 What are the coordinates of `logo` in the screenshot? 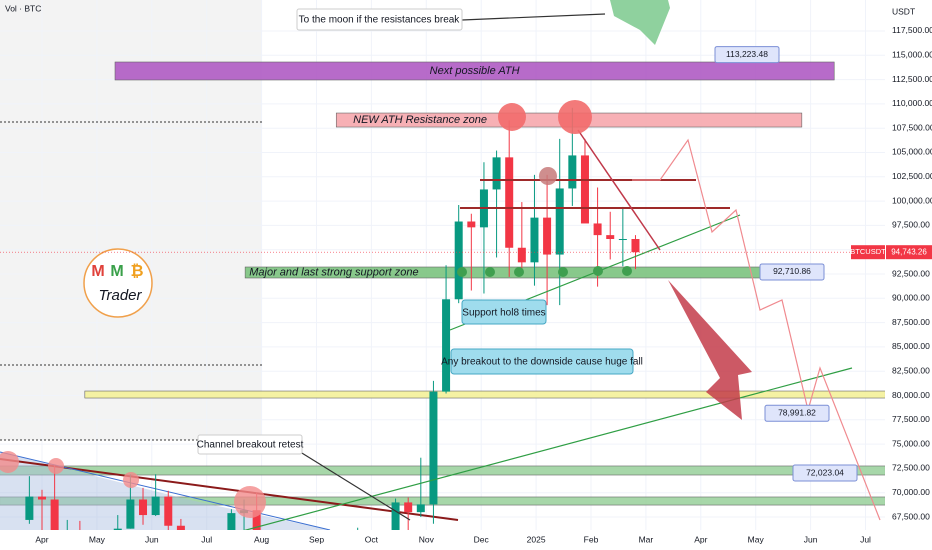 It's located at (118, 283).